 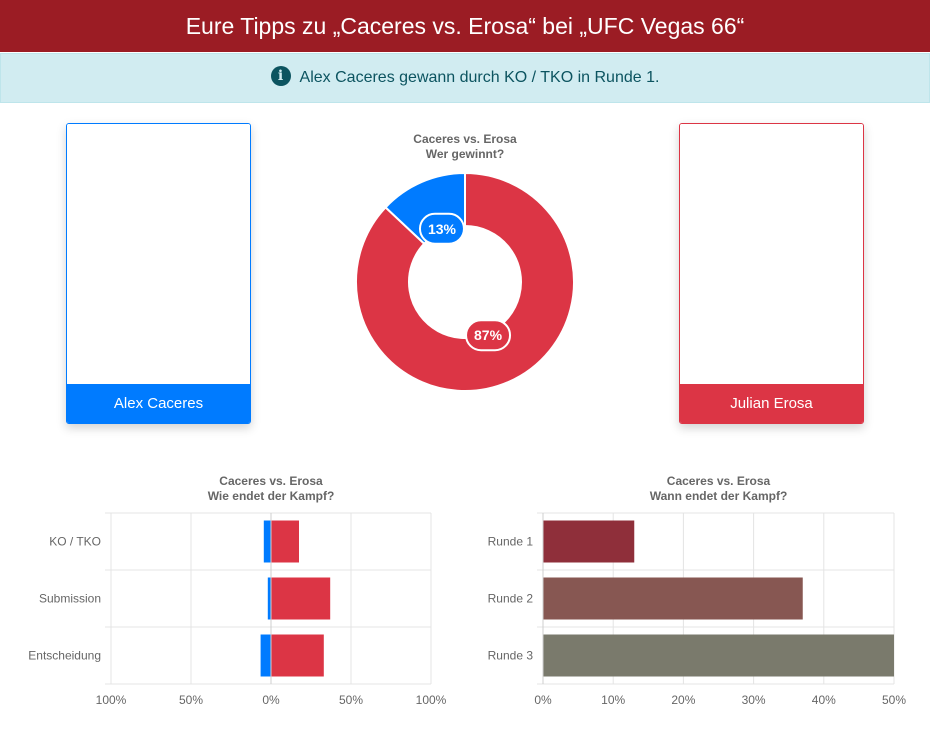 I want to click on data-label-text: 87%, so click(x=488, y=335).